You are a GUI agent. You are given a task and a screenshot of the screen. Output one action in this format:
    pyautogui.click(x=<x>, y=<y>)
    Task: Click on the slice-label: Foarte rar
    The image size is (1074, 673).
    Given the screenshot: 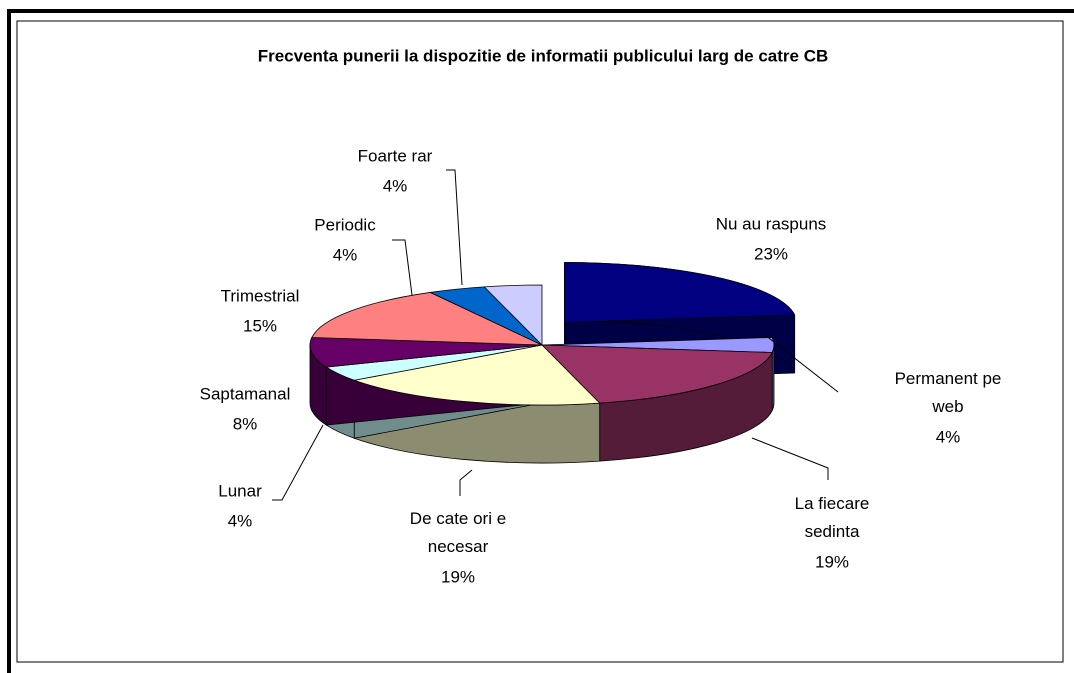 What is the action you would take?
    pyautogui.click(x=395, y=155)
    